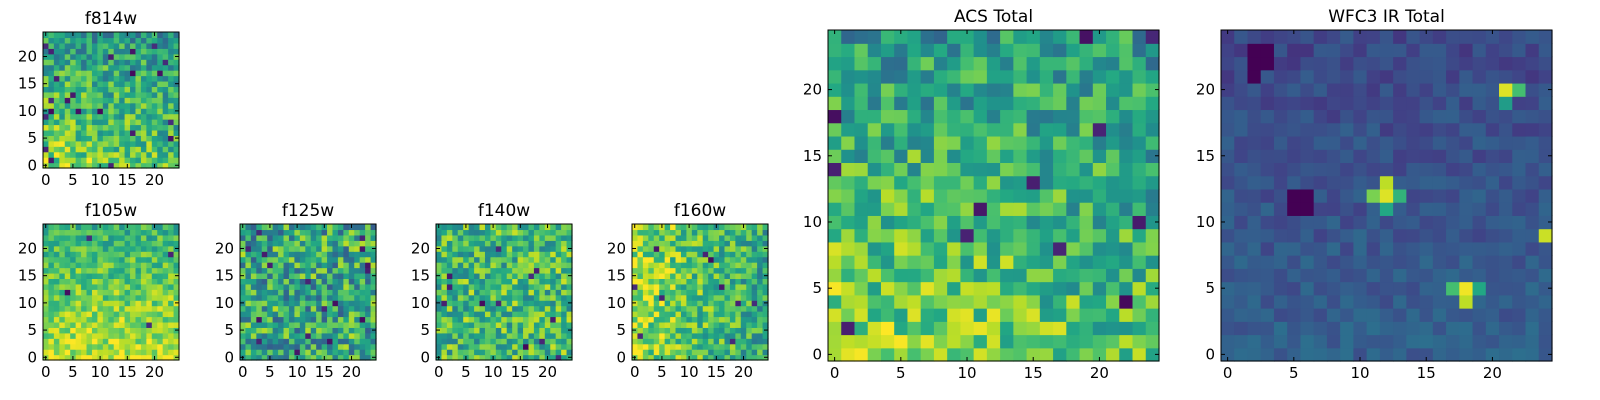 This screenshot has height=400, width=1600. I want to click on x-tick-label: 5, so click(1294, 373).